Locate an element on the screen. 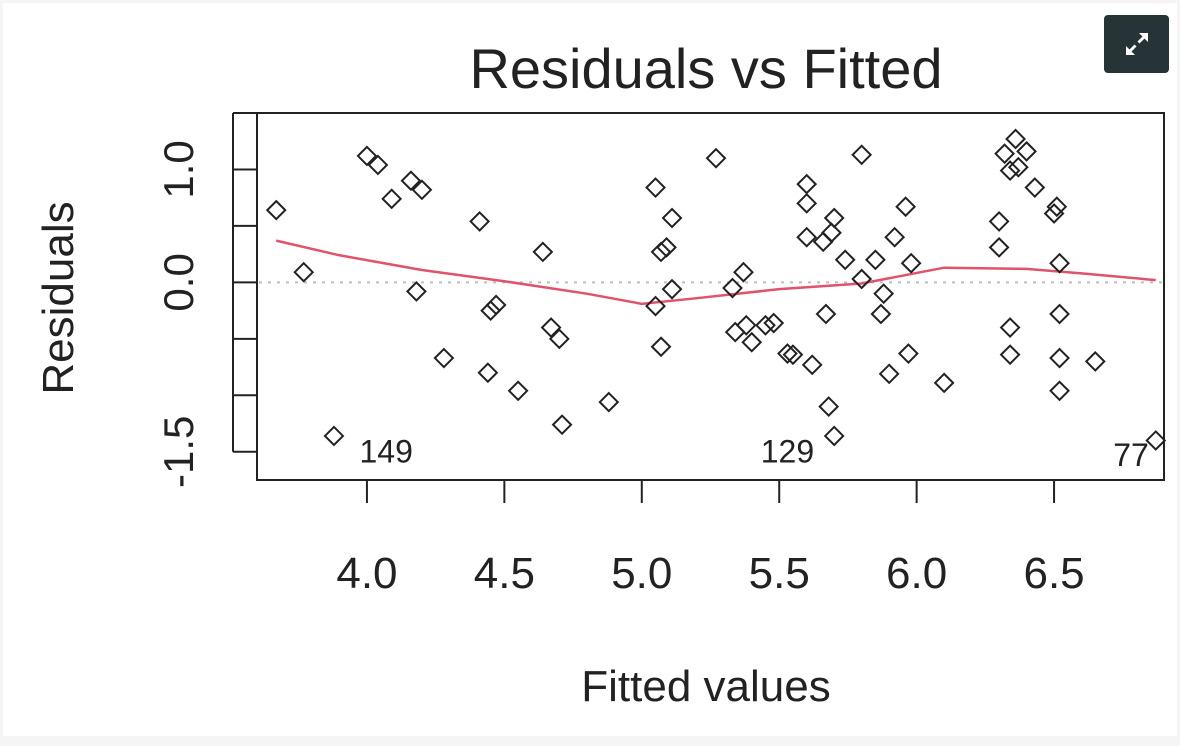 This screenshot has width=1180, height=746. expand-arrows-icon is located at coordinates (1137, 44).